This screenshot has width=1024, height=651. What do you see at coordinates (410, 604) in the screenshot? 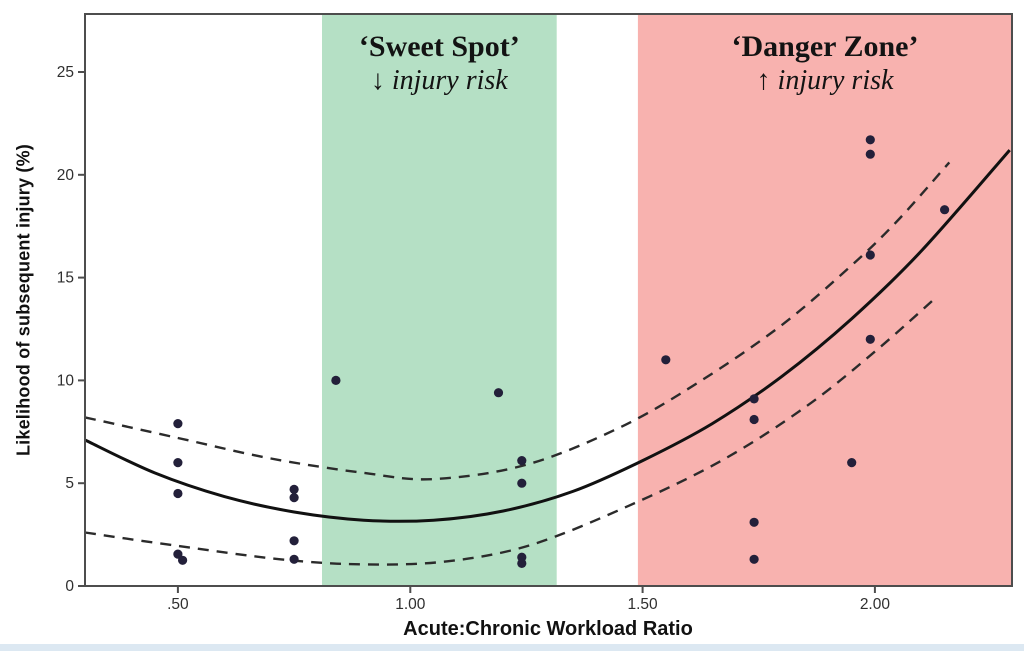
I see `x-tick-label: 1.00` at bounding box center [410, 604].